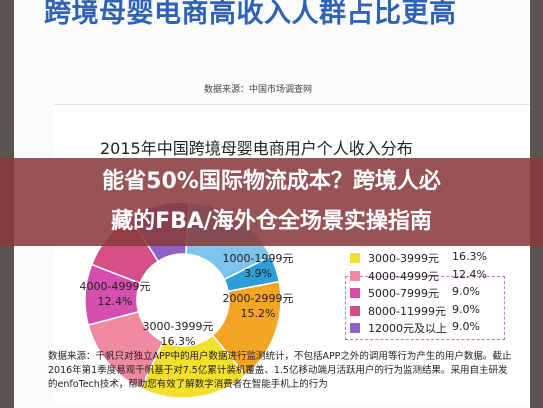 This screenshot has height=408, width=543. What do you see at coordinates (258, 90) in the screenshot?
I see `data-source: 数据来源：中国市场调查网` at bounding box center [258, 90].